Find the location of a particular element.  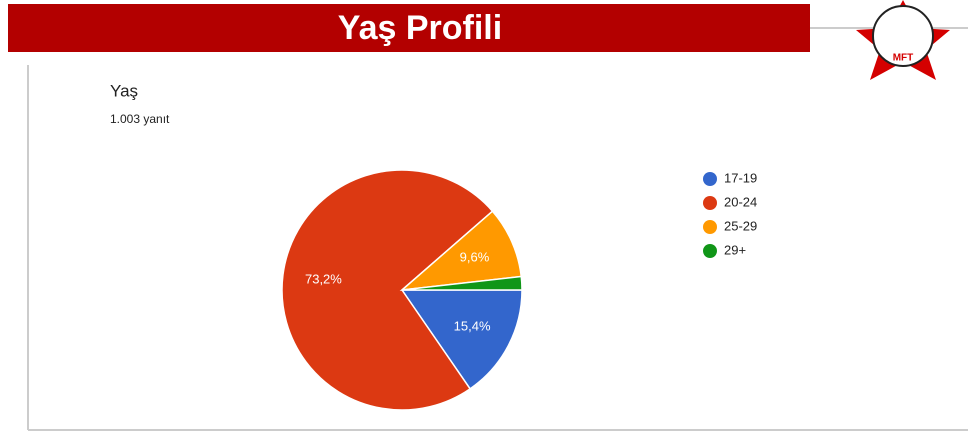

logo: MFT is located at coordinates (903, 40).